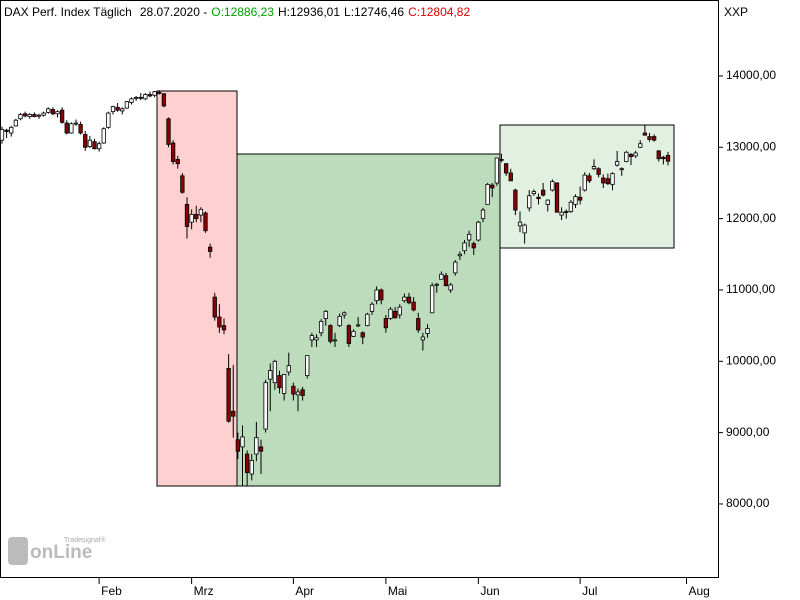 This screenshot has width=800, height=600. Describe the element at coordinates (242, 12) in the screenshot. I see `header-open: O:12886,23` at that location.